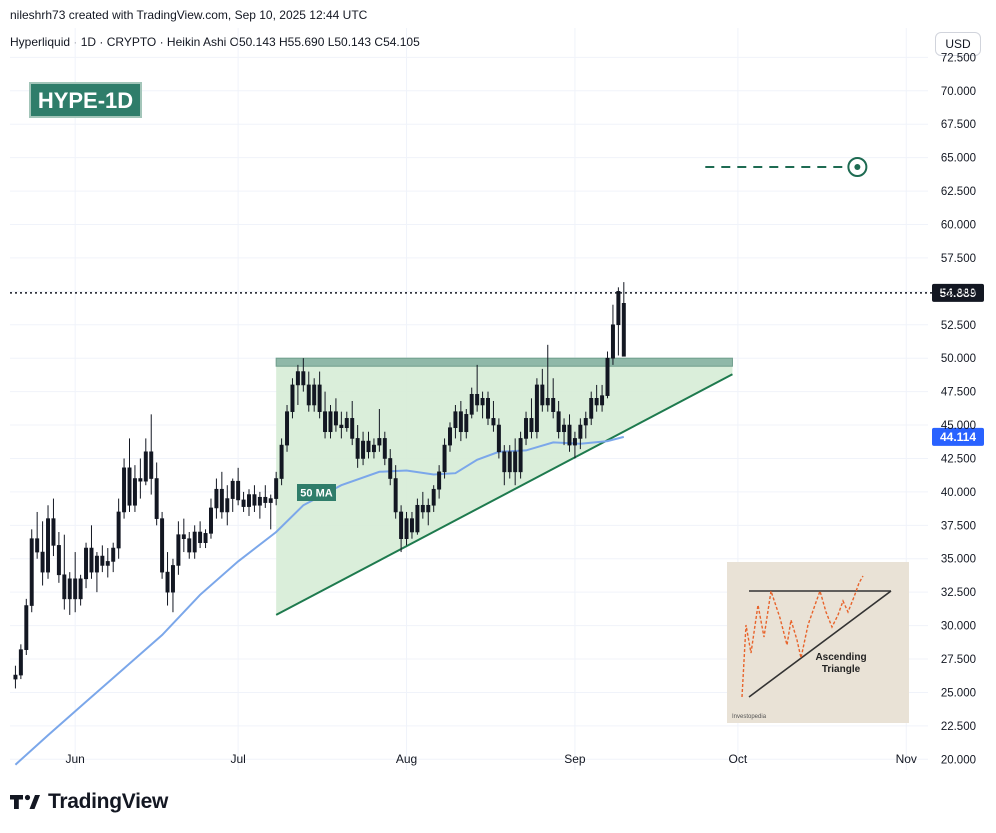 This screenshot has height=833, width=996. Describe the element at coordinates (958, 526) in the screenshot. I see `y-tick-label: 37.500` at that location.